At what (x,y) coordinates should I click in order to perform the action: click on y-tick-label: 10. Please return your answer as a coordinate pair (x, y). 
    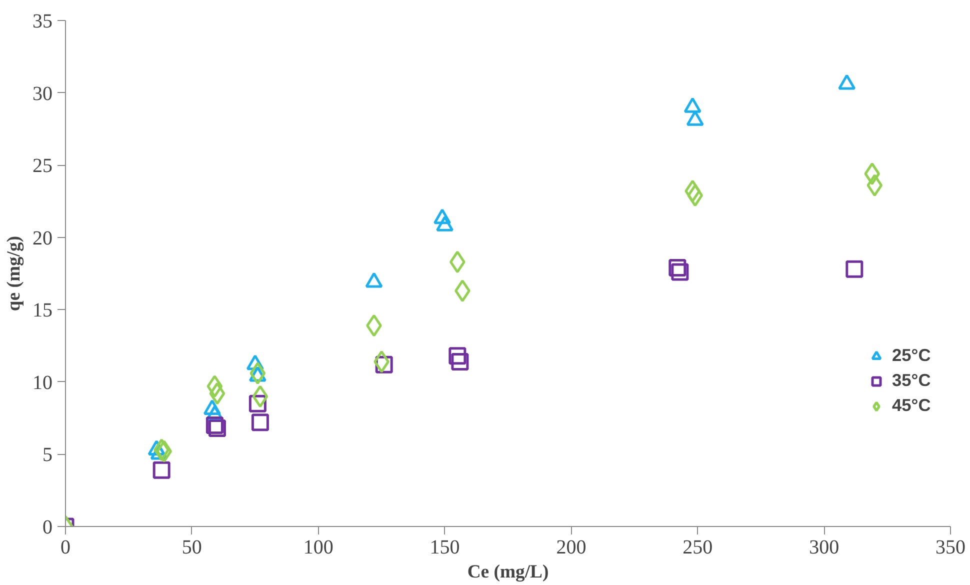
    Looking at the image, I should click on (42, 383).